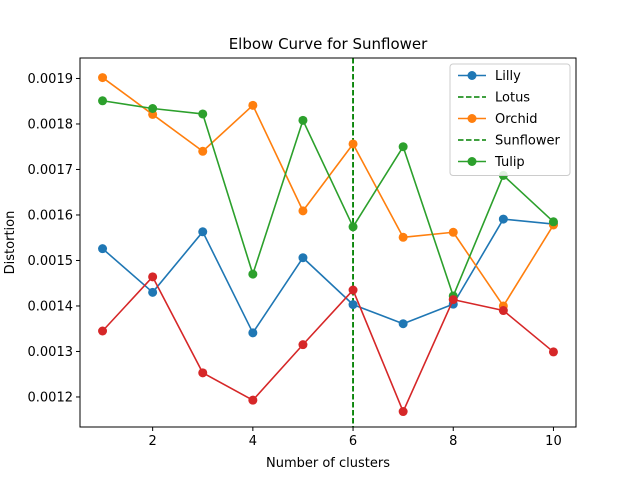 The image size is (640, 480). What do you see at coordinates (51, 170) in the screenshot?
I see `y-tick-label: 0.0017` at bounding box center [51, 170].